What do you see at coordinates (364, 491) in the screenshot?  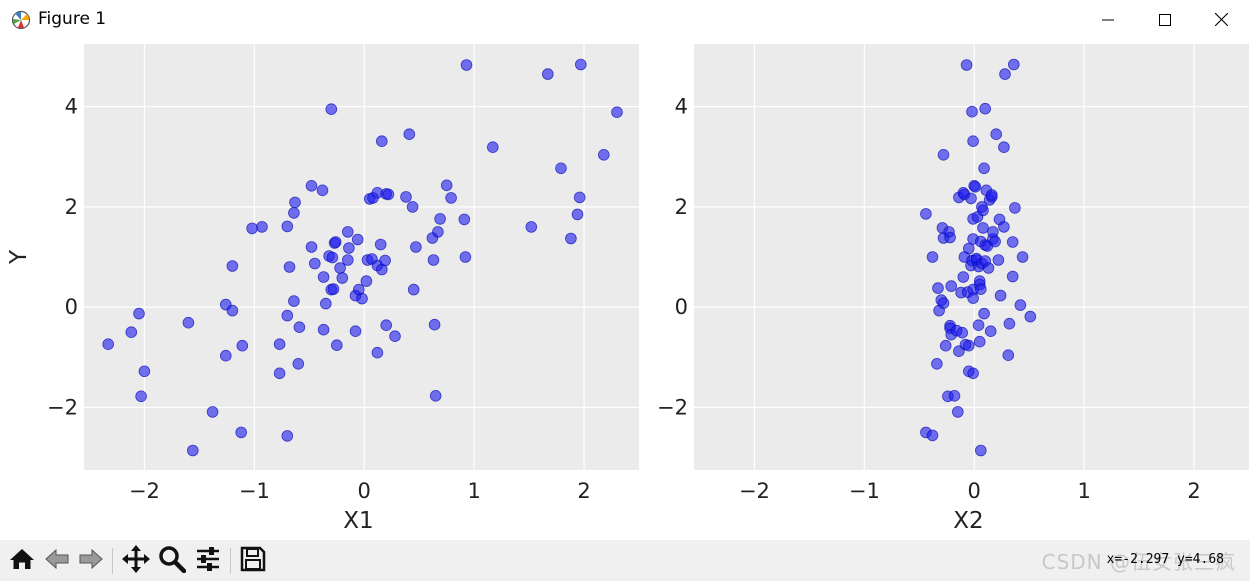 I see `x-tick-label: 0` at bounding box center [364, 491].